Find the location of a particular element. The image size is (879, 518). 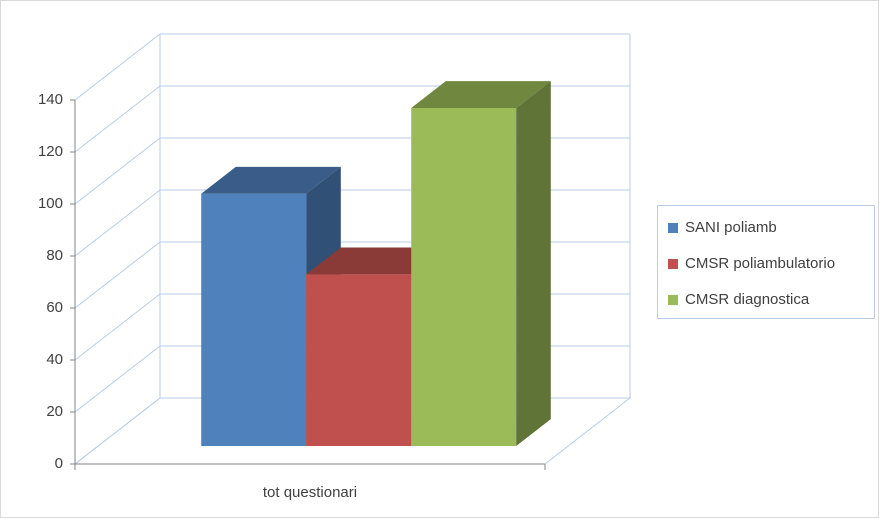

legend-box is located at coordinates (766, 262).